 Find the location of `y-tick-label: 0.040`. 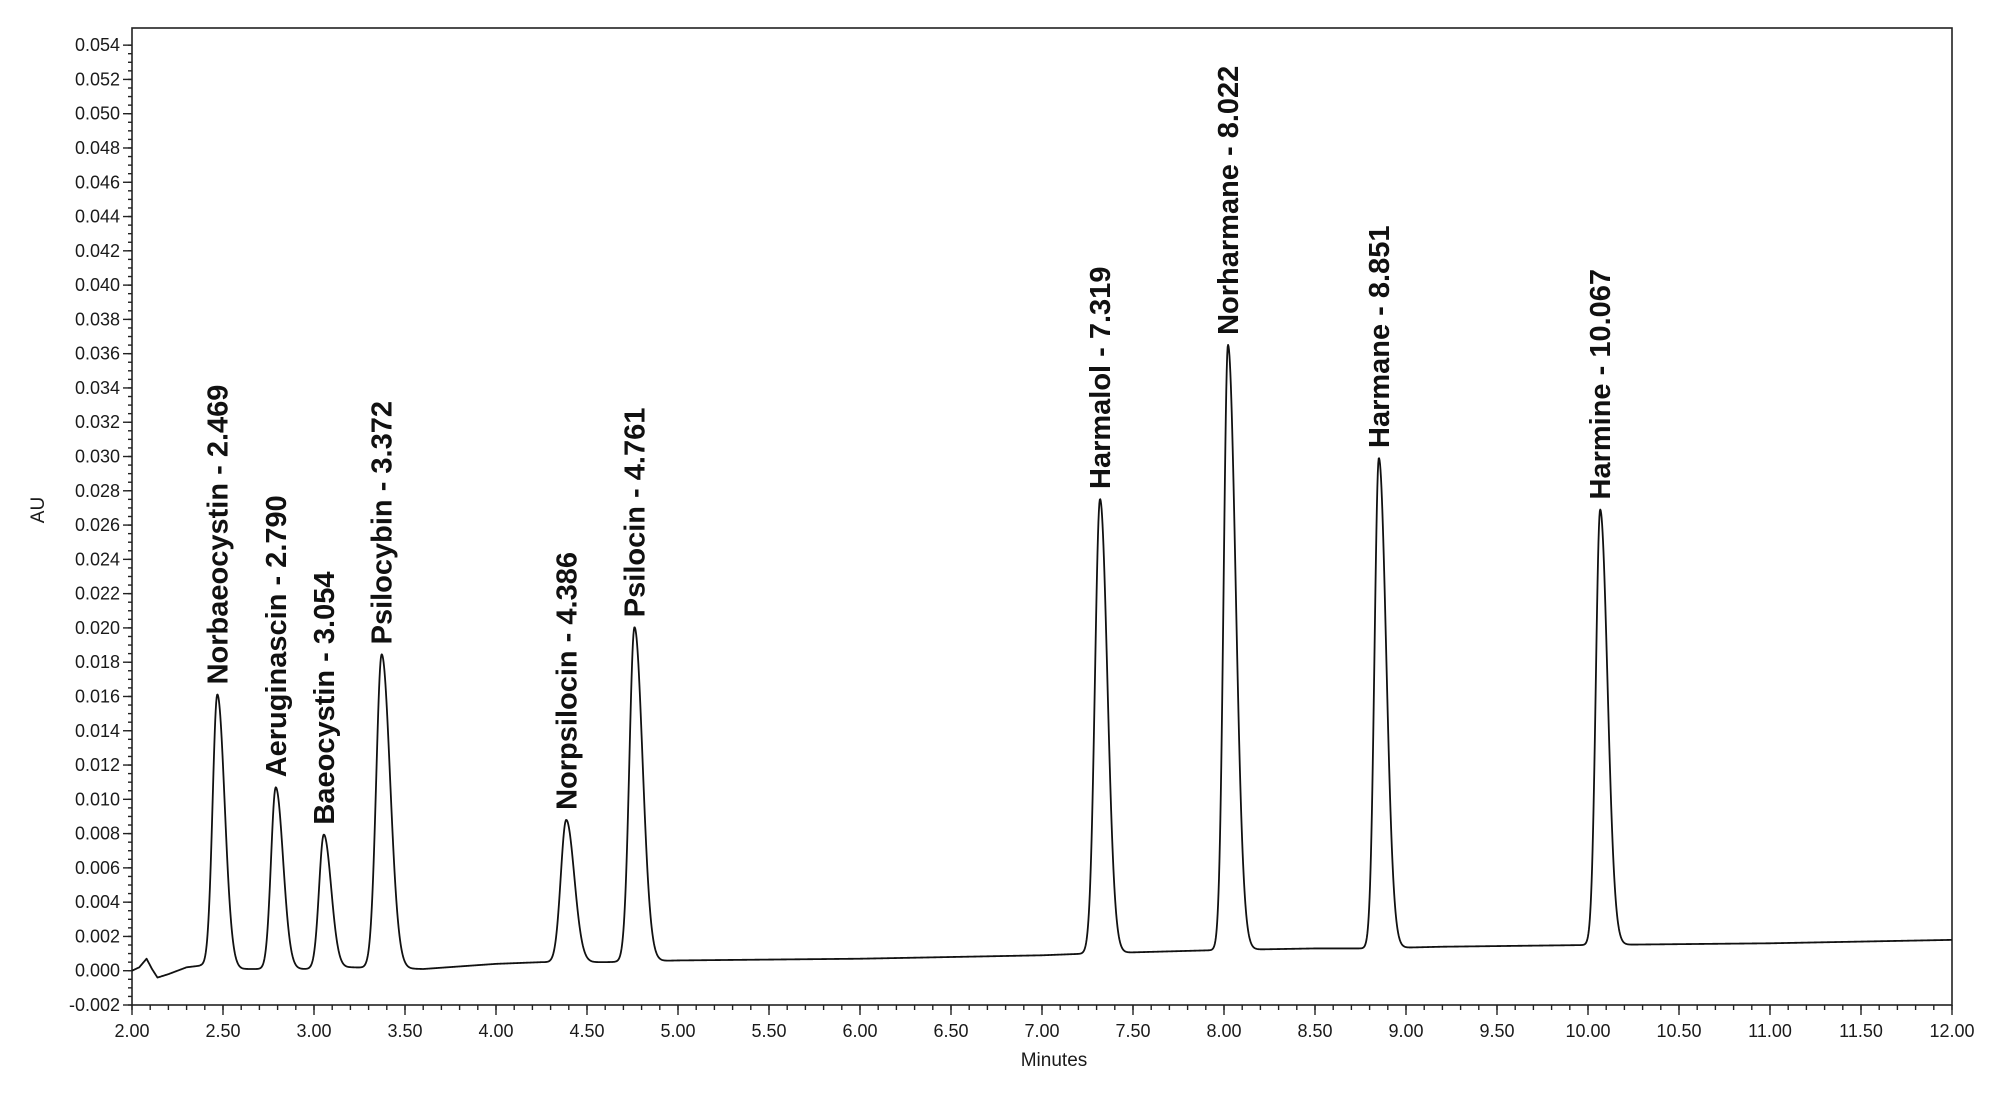

y-tick-label: 0.040 is located at coordinates (97, 285).